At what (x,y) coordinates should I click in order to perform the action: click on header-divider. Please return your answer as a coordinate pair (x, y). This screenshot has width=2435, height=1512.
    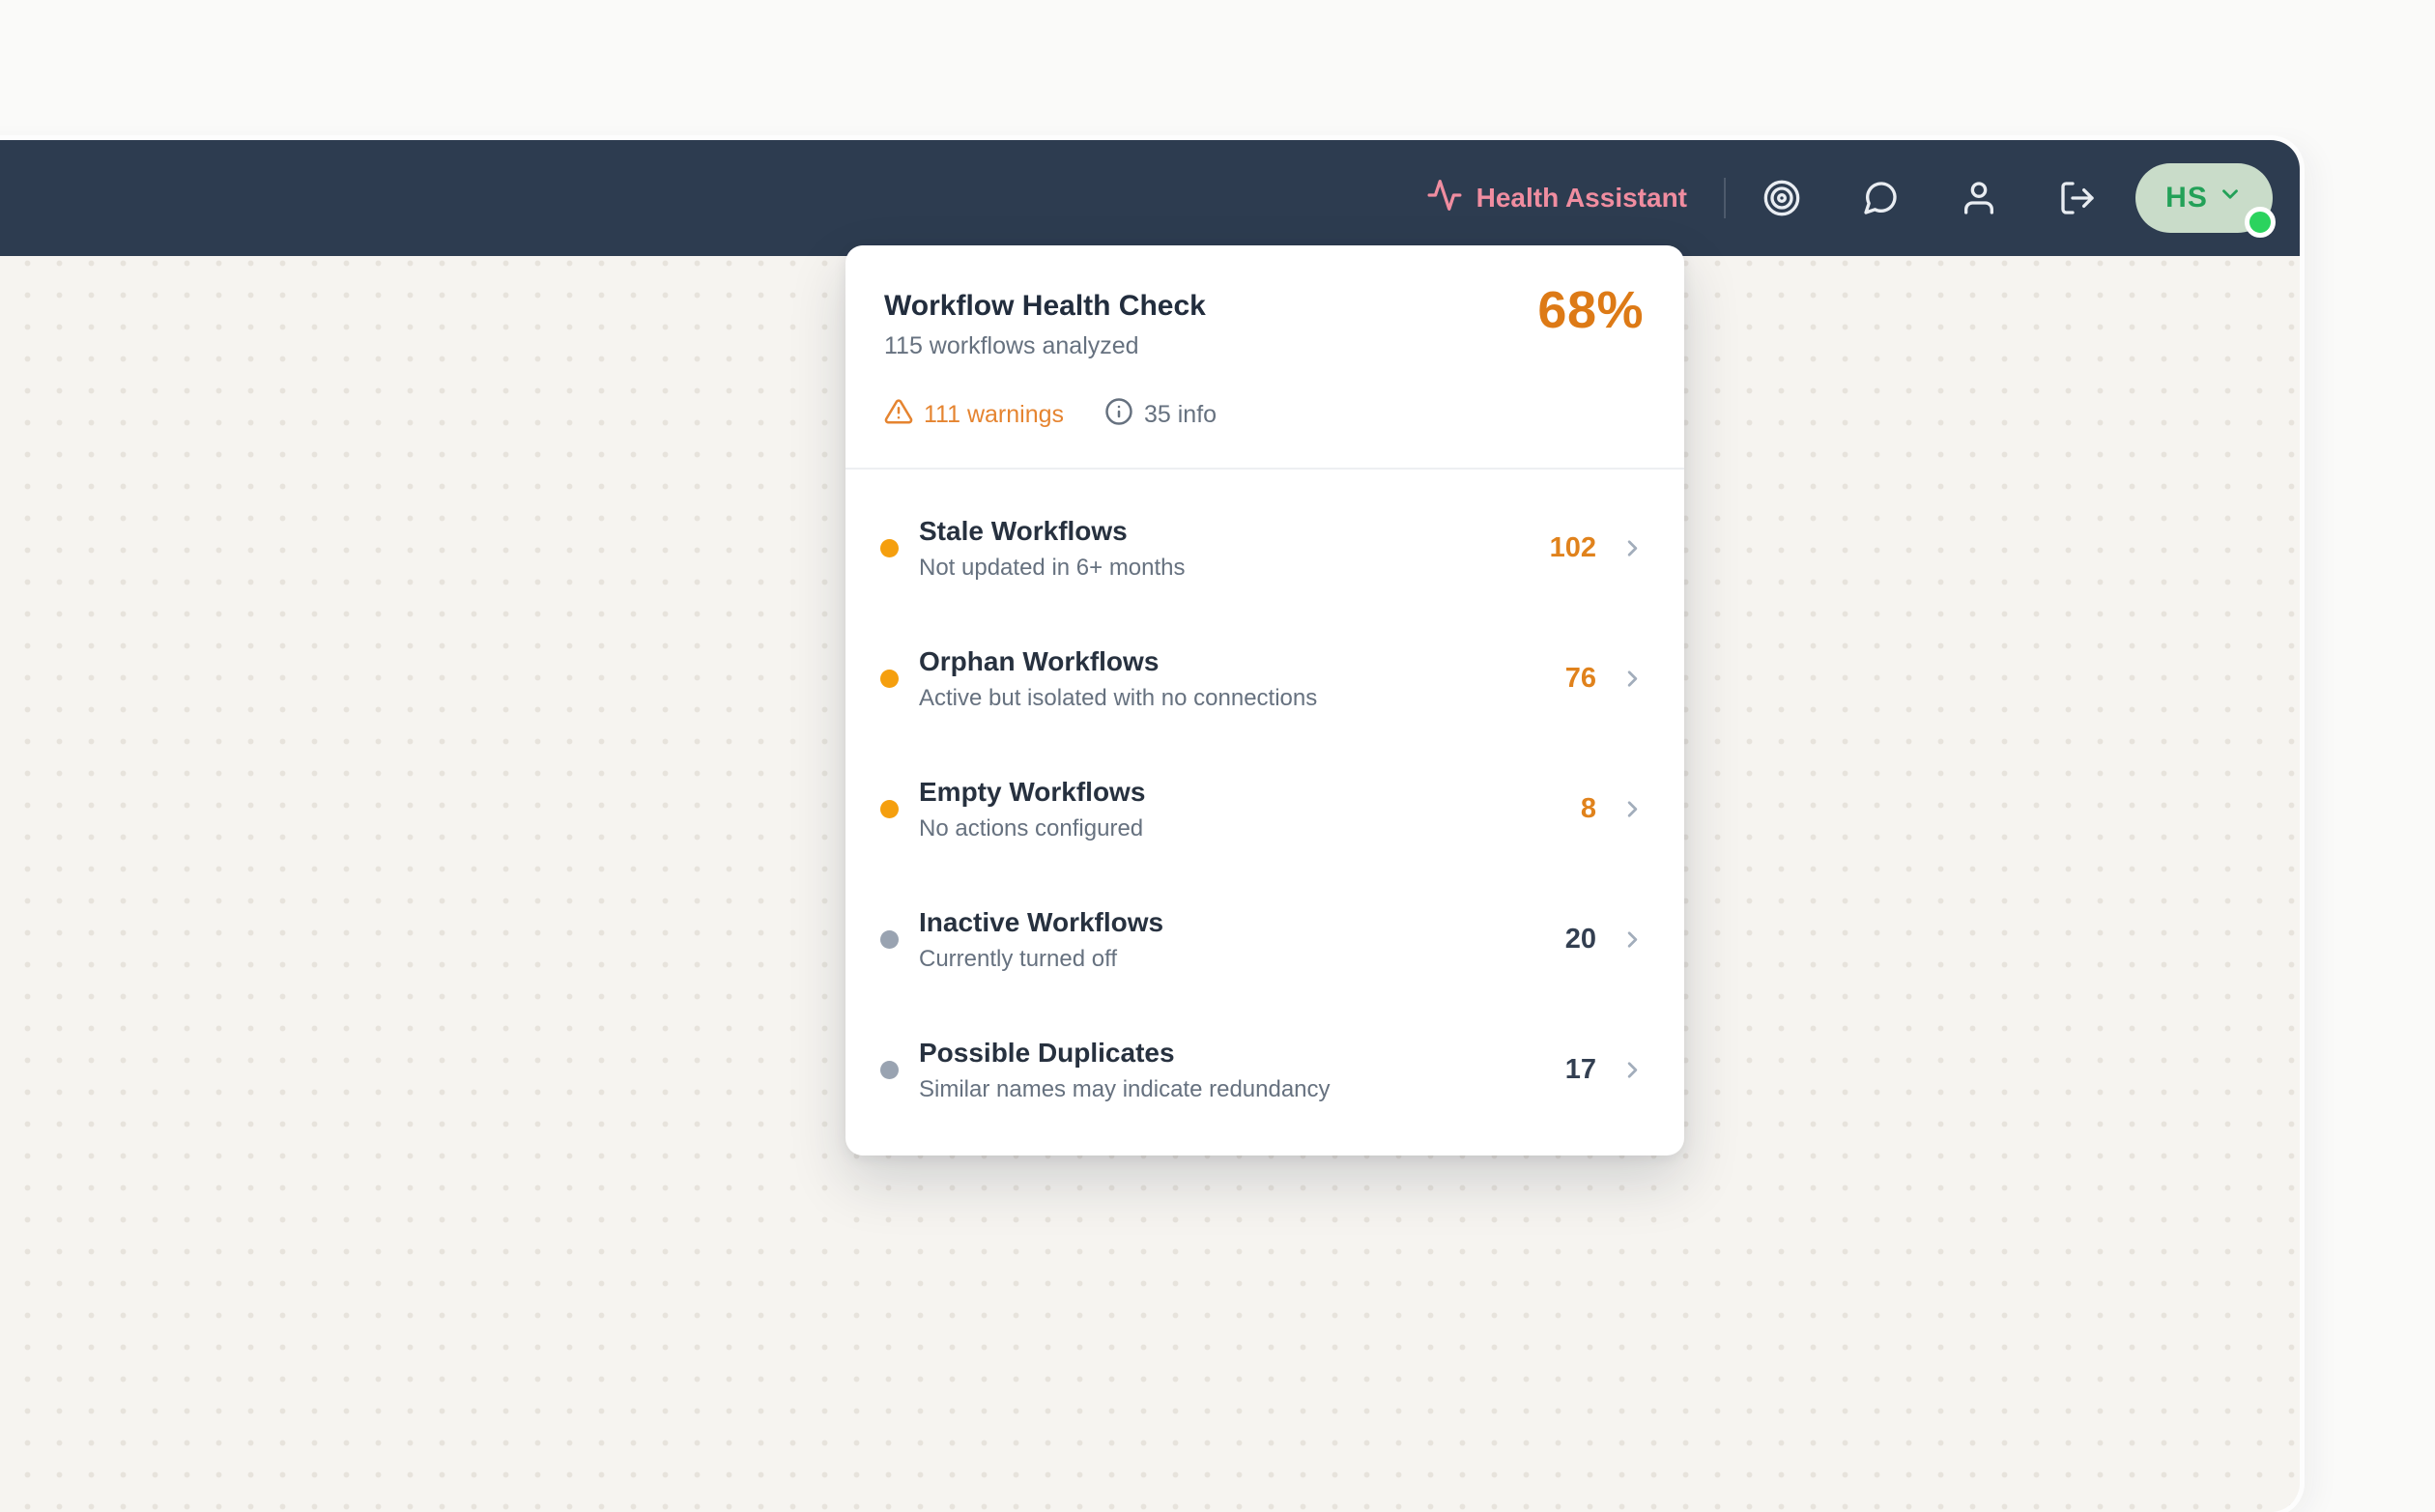
    Looking at the image, I should click on (1264, 469).